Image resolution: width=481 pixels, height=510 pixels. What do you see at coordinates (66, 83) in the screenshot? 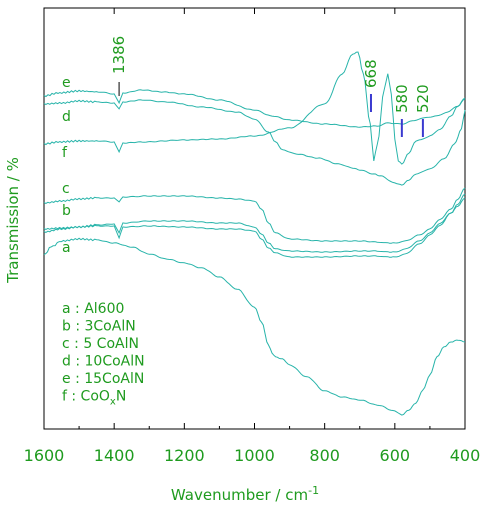
I see `curve-label-e: e` at bounding box center [66, 83].